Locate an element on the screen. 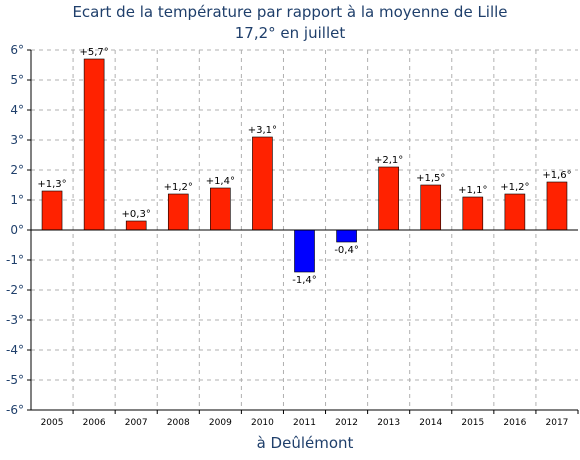 The image size is (580, 460). y-tick-label: -6° is located at coordinates (15, 410).